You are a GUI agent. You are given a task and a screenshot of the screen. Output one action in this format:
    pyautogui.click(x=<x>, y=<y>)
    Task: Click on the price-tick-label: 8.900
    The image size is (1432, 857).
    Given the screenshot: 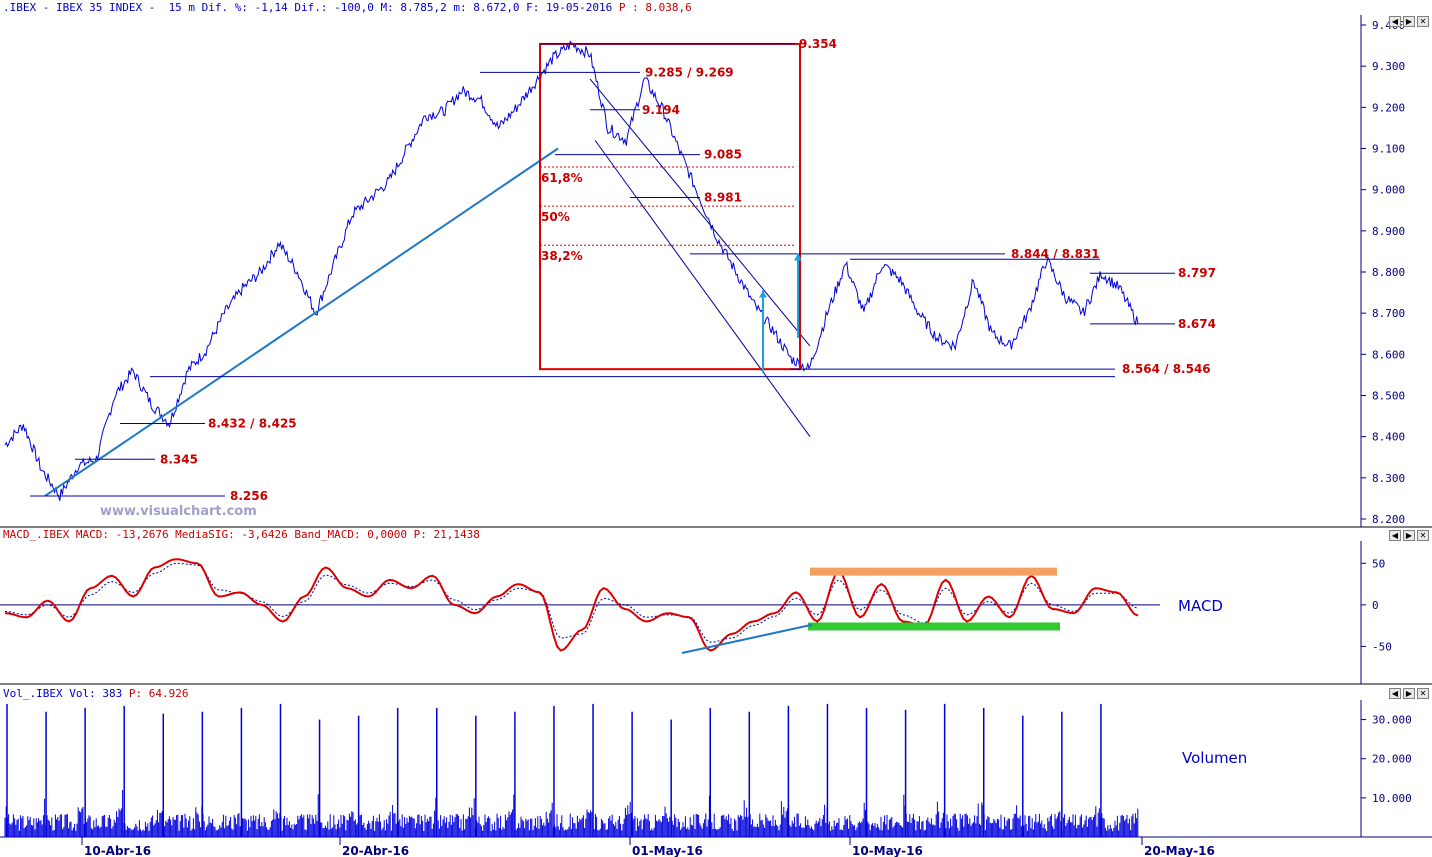 What is the action you would take?
    pyautogui.click(x=1388, y=231)
    